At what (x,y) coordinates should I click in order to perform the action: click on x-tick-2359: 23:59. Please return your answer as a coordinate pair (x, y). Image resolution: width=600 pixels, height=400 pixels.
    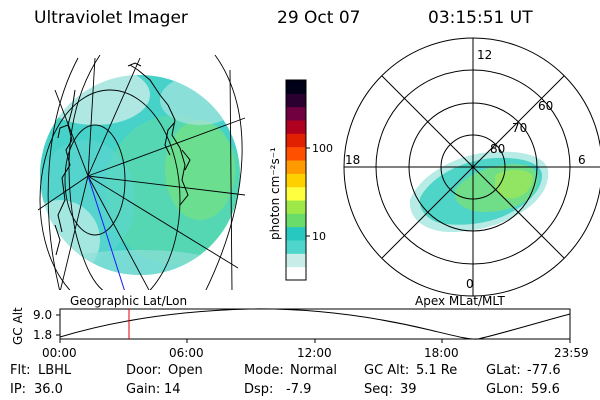
    Looking at the image, I should click on (571, 353).